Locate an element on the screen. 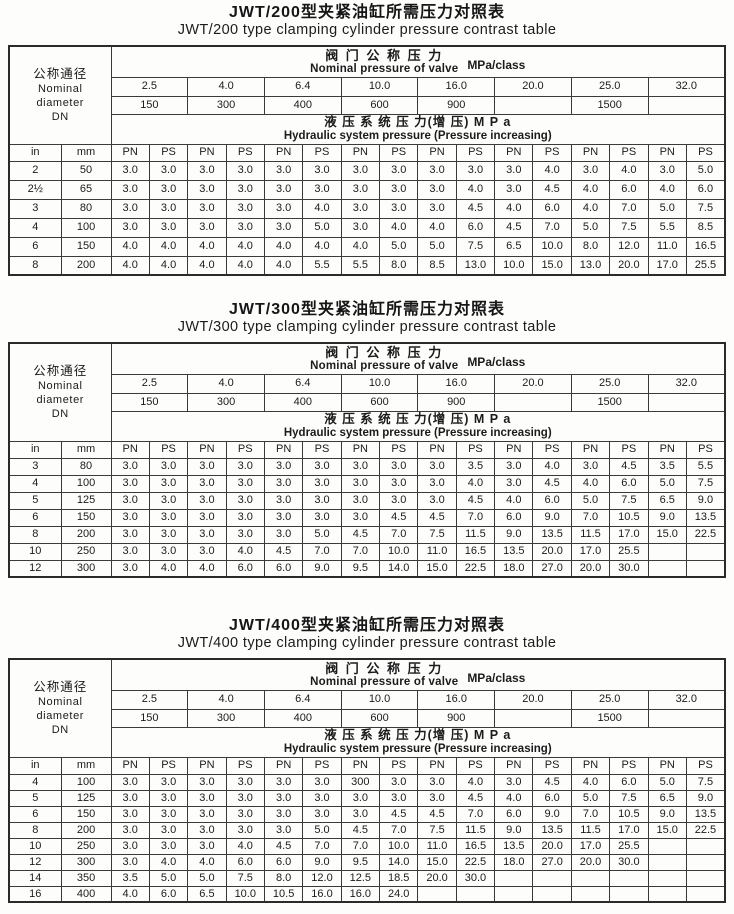 The width and height of the screenshot is (734, 914). pressure-value-cell: 8.0 is located at coordinates (283, 878).